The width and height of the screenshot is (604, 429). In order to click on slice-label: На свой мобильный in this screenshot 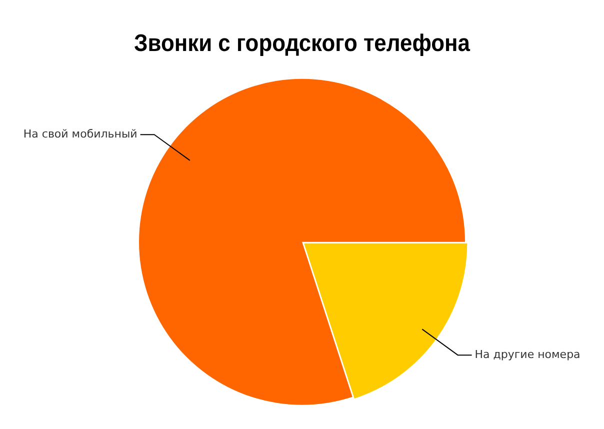, I will do `click(80, 133)`.